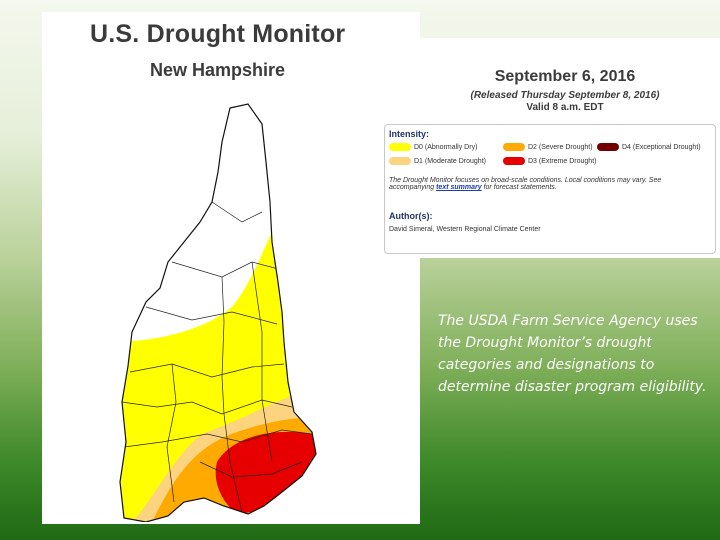 Image resolution: width=720 pixels, height=540 pixels. I want to click on legend-note-accompanying: accompanying, so click(412, 187).